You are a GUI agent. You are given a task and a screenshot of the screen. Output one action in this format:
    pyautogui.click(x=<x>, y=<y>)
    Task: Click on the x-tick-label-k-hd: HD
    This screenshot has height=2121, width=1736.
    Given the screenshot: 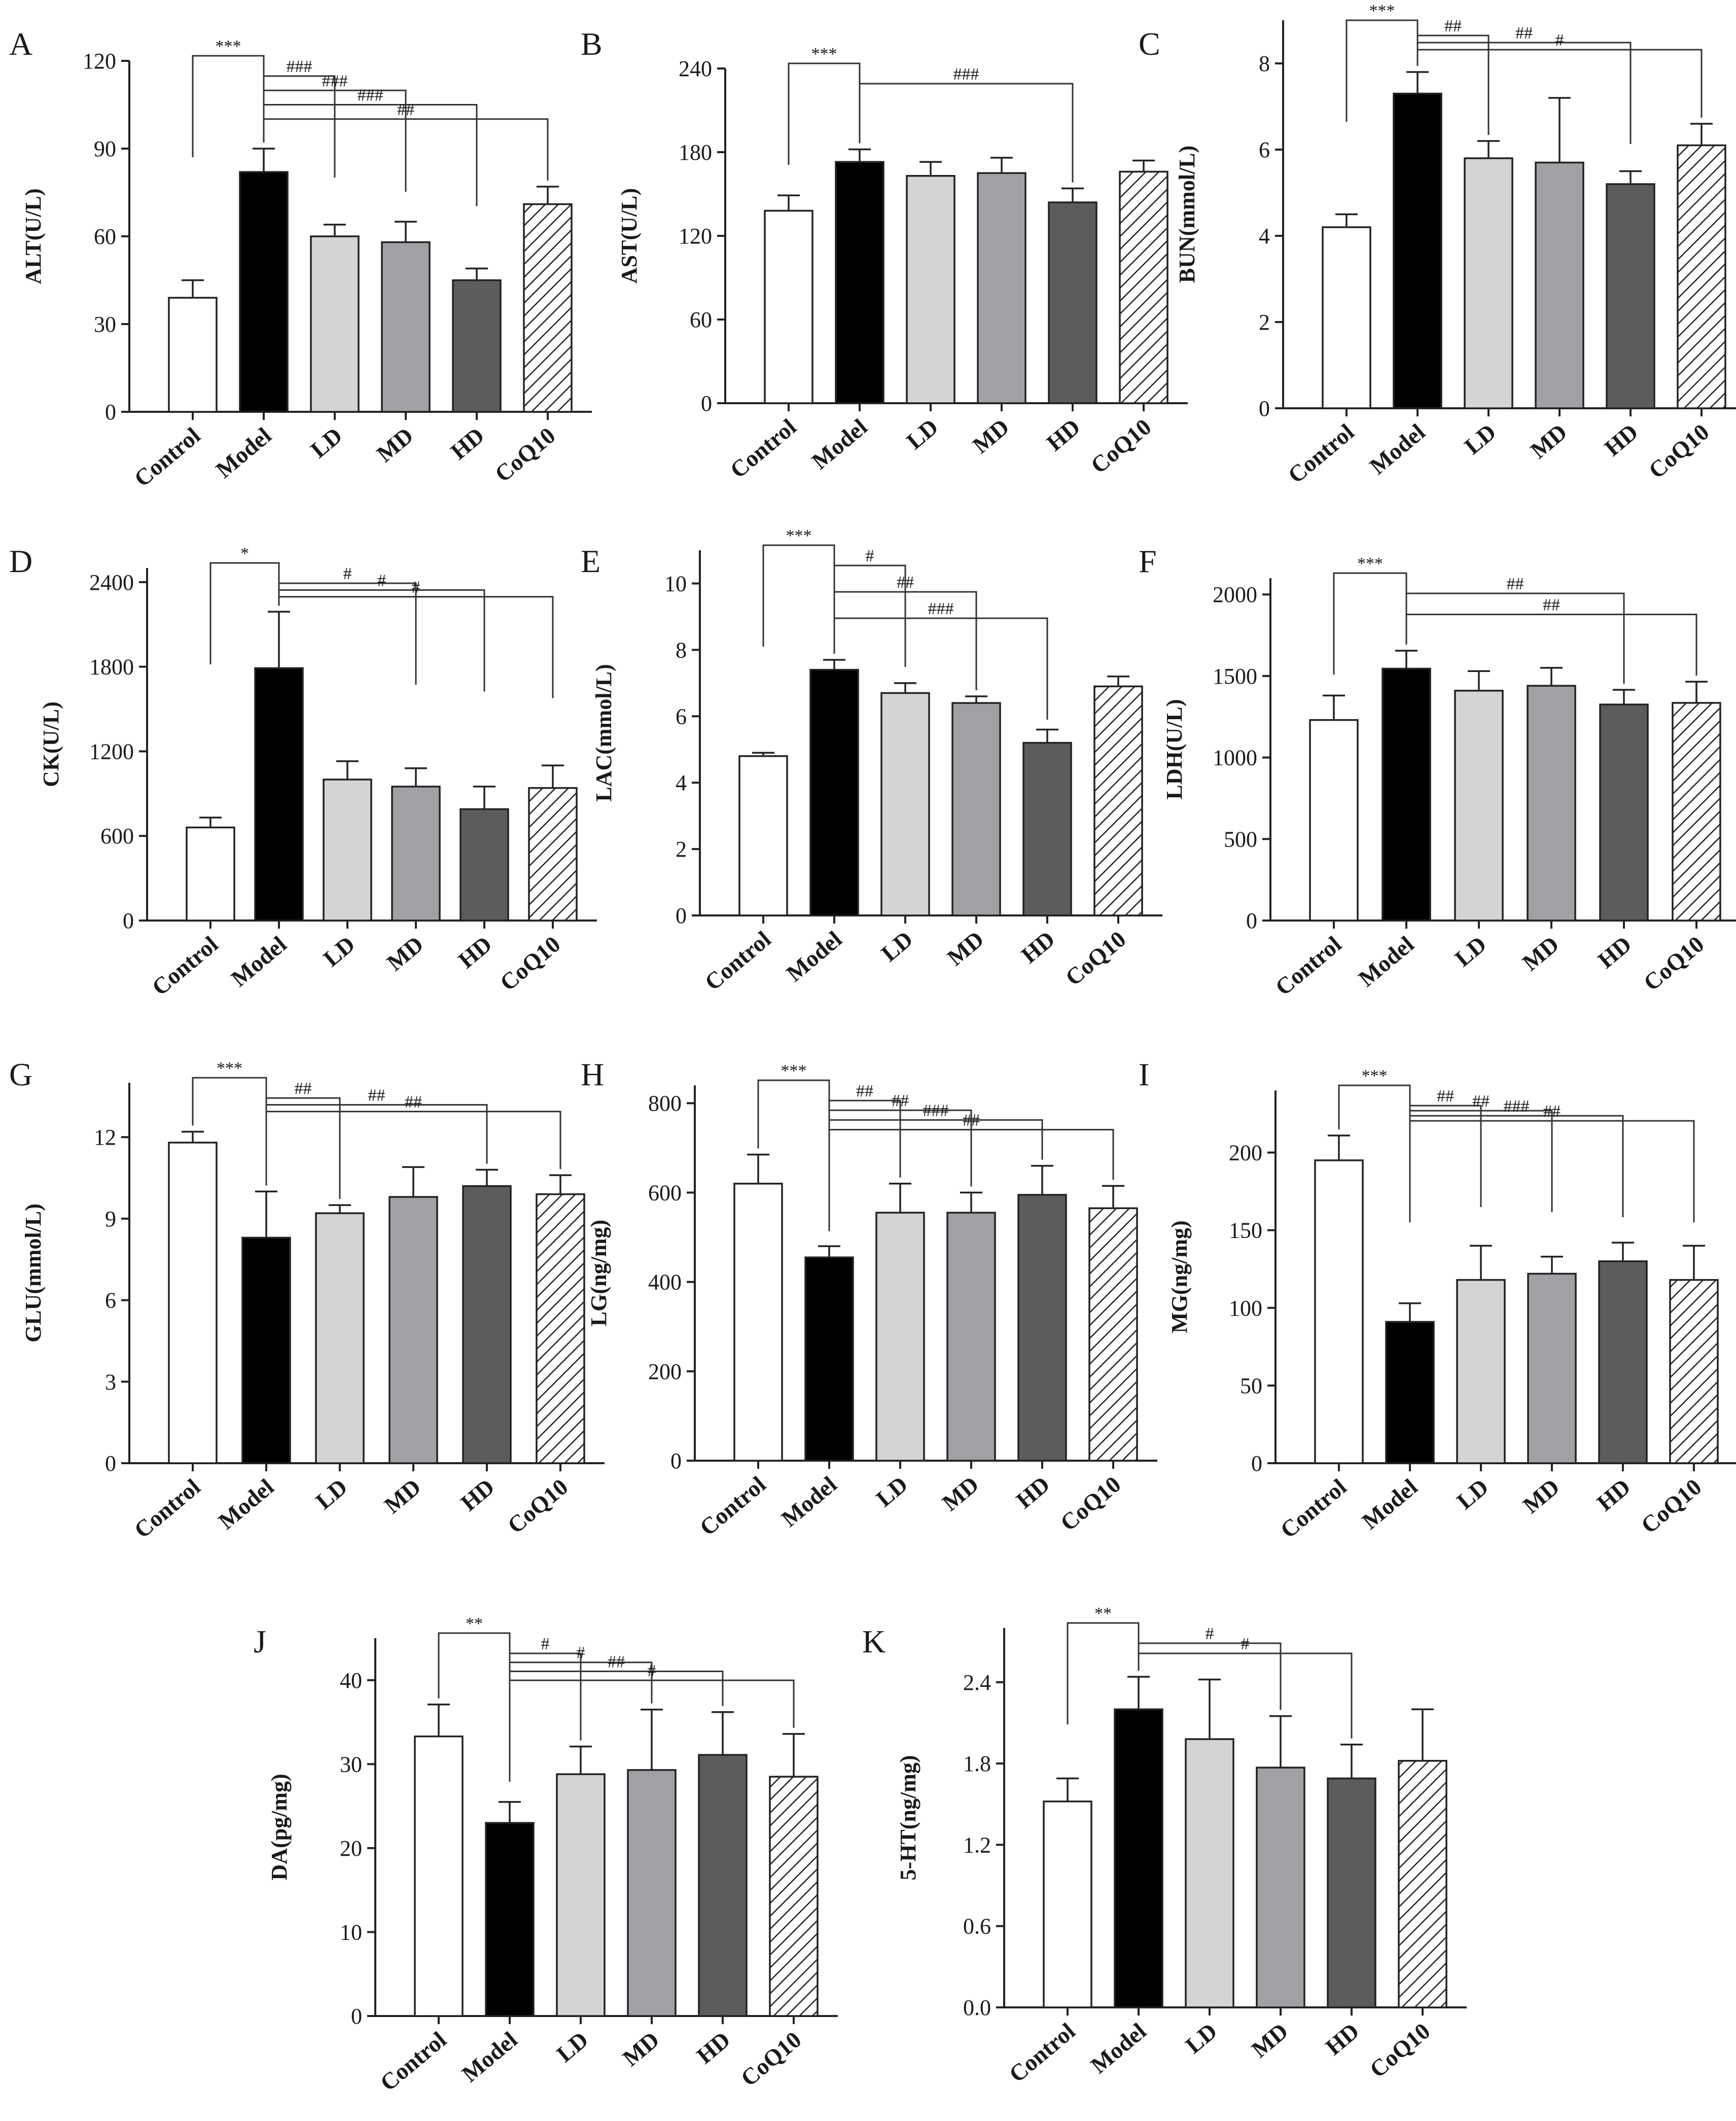 What is the action you would take?
    pyautogui.click(x=1342, y=2039)
    